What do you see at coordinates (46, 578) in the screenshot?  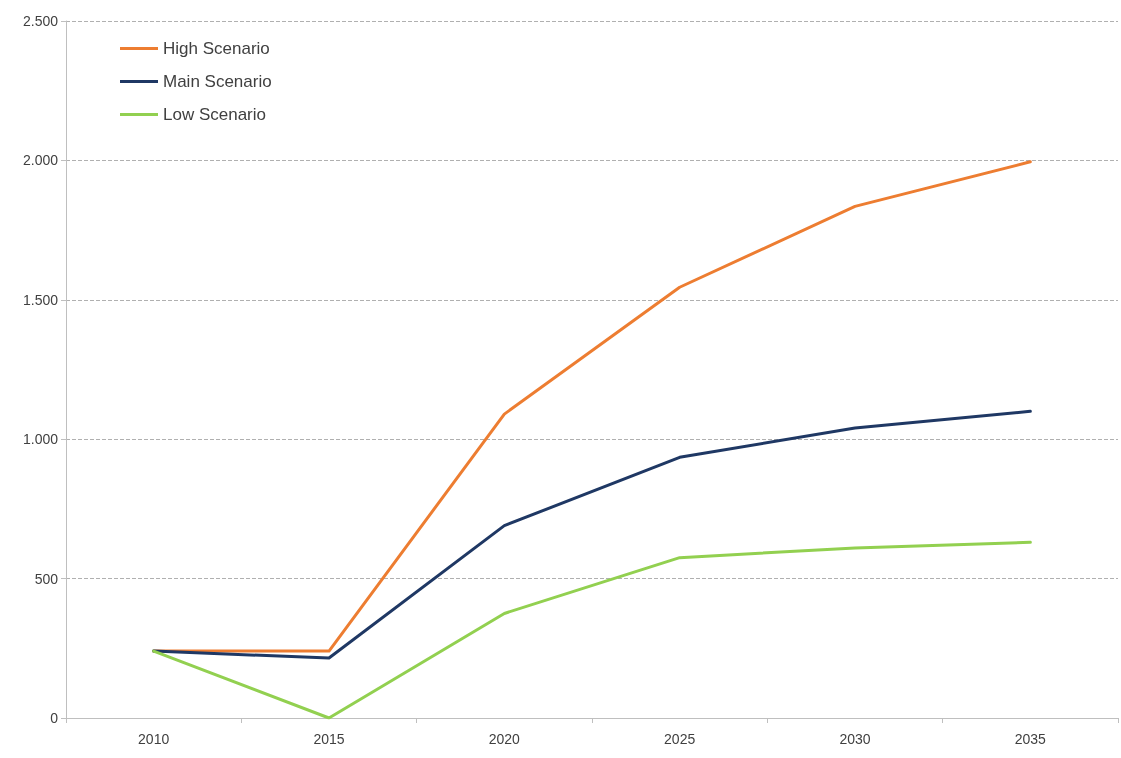 I see `y-tick-label: 500` at bounding box center [46, 578].